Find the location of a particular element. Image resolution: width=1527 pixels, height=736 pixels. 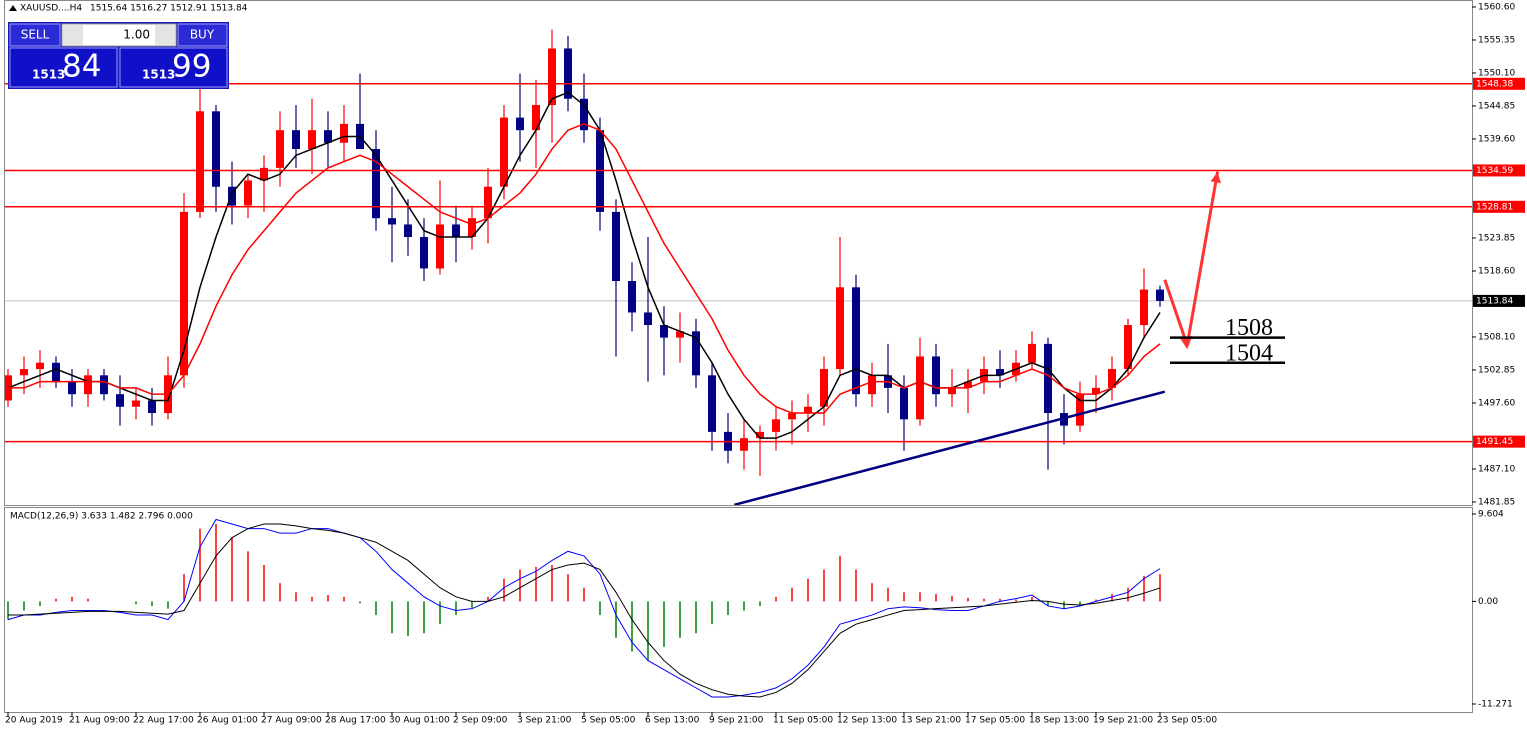

y-tick-label: 1497.60 is located at coordinates (1496, 403).